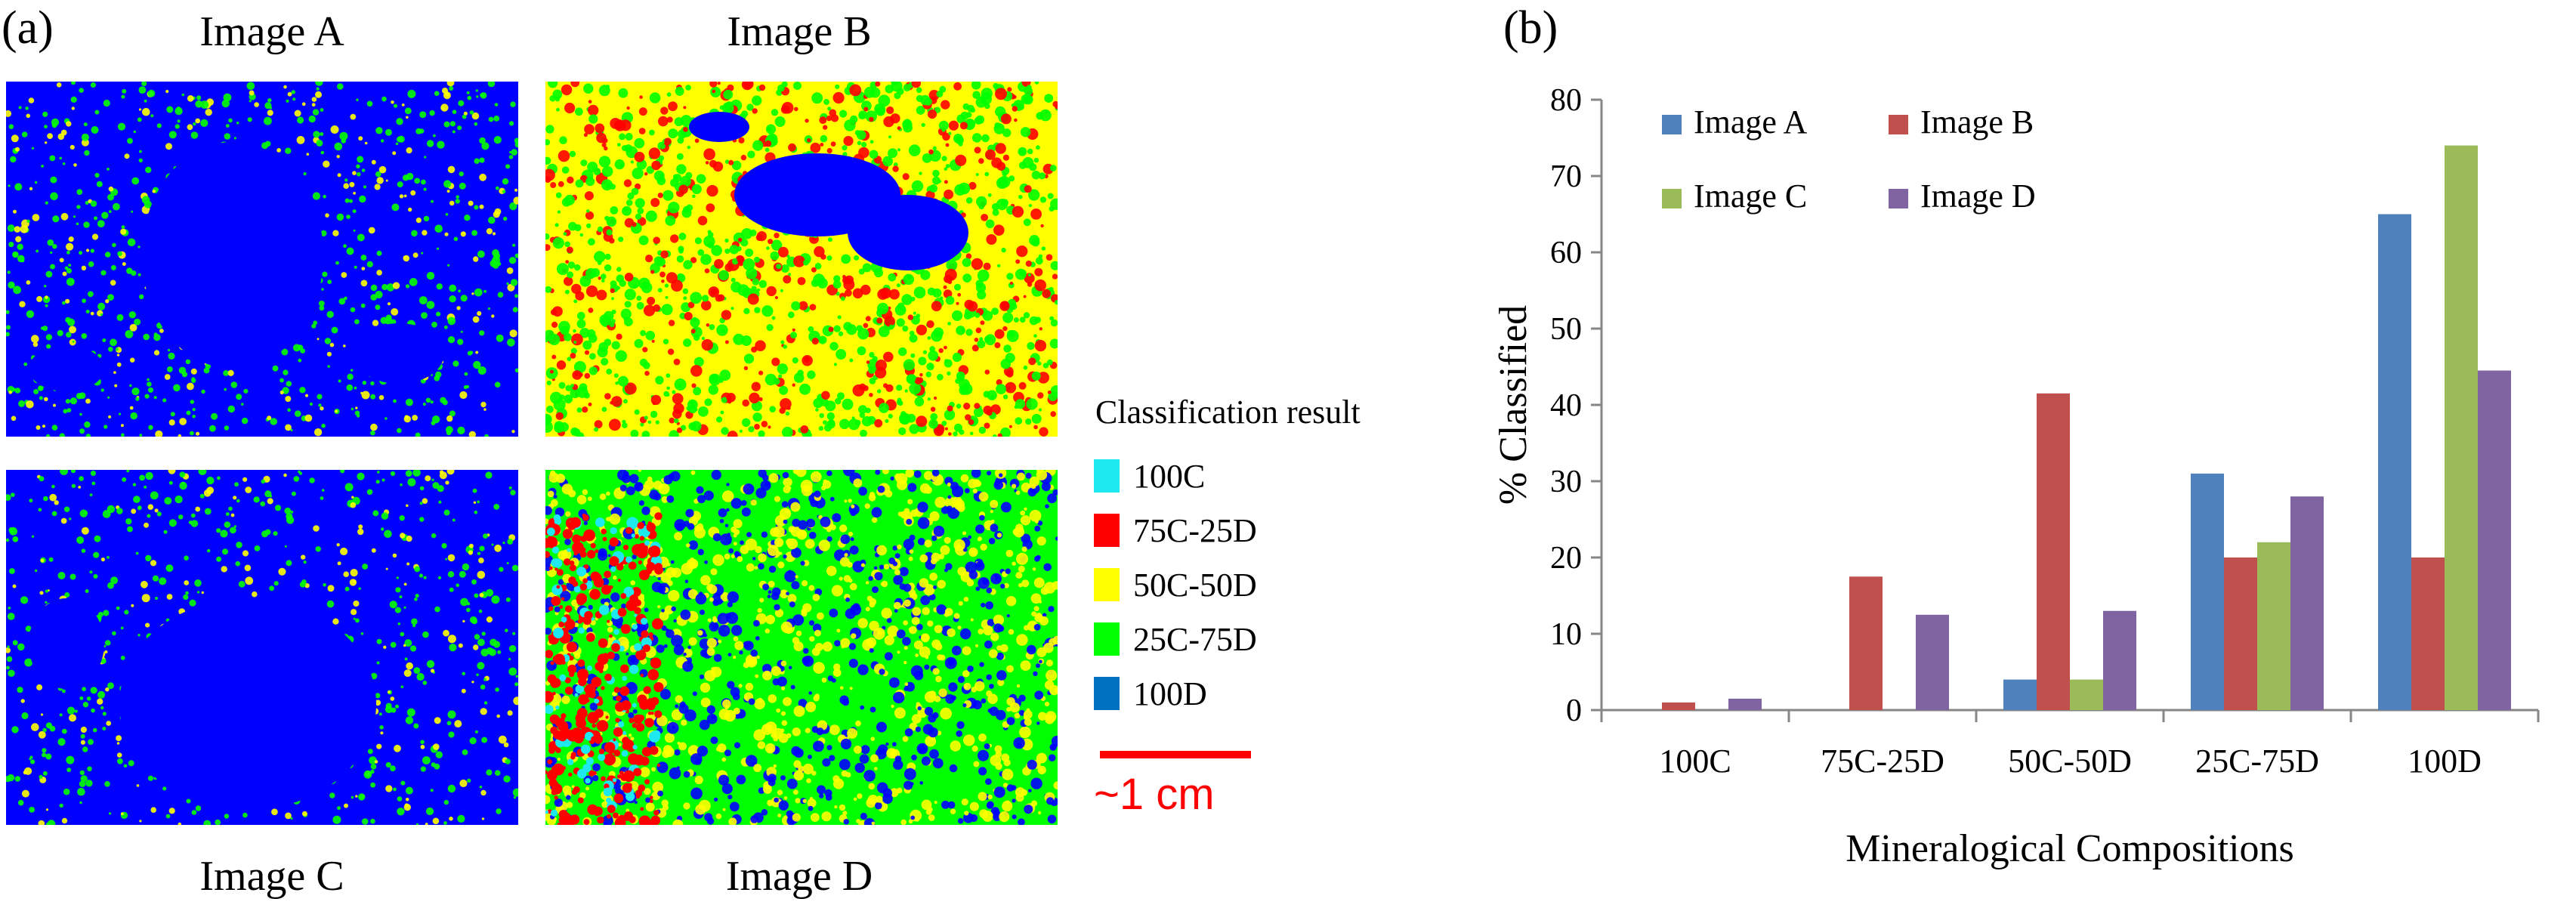 The height and width of the screenshot is (908, 2576). I want to click on legend-label: 75C-25D, so click(1195, 530).